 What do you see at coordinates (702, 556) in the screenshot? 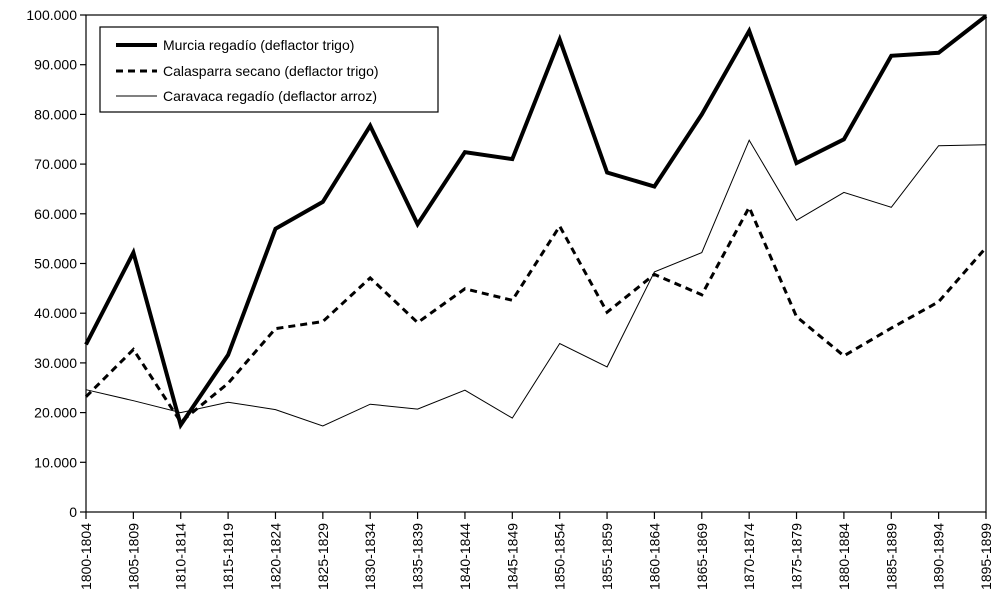
I see `x-tick-label: 1865-1869` at bounding box center [702, 556].